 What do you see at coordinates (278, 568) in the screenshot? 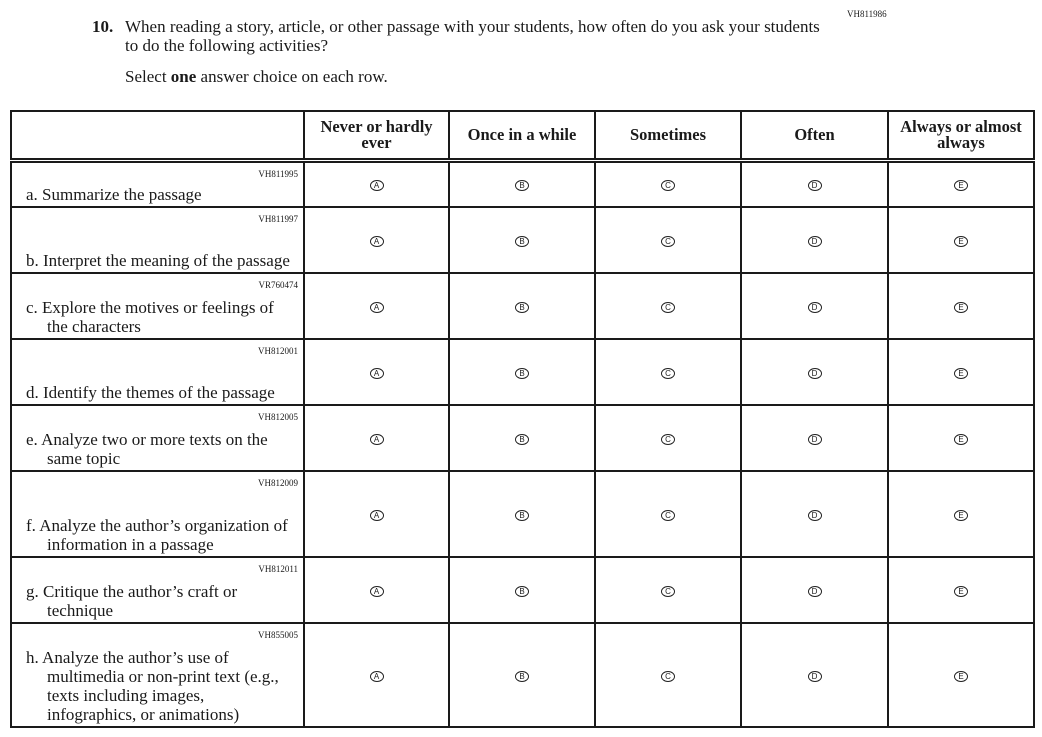
I see `item-code: VH812011` at bounding box center [278, 568].